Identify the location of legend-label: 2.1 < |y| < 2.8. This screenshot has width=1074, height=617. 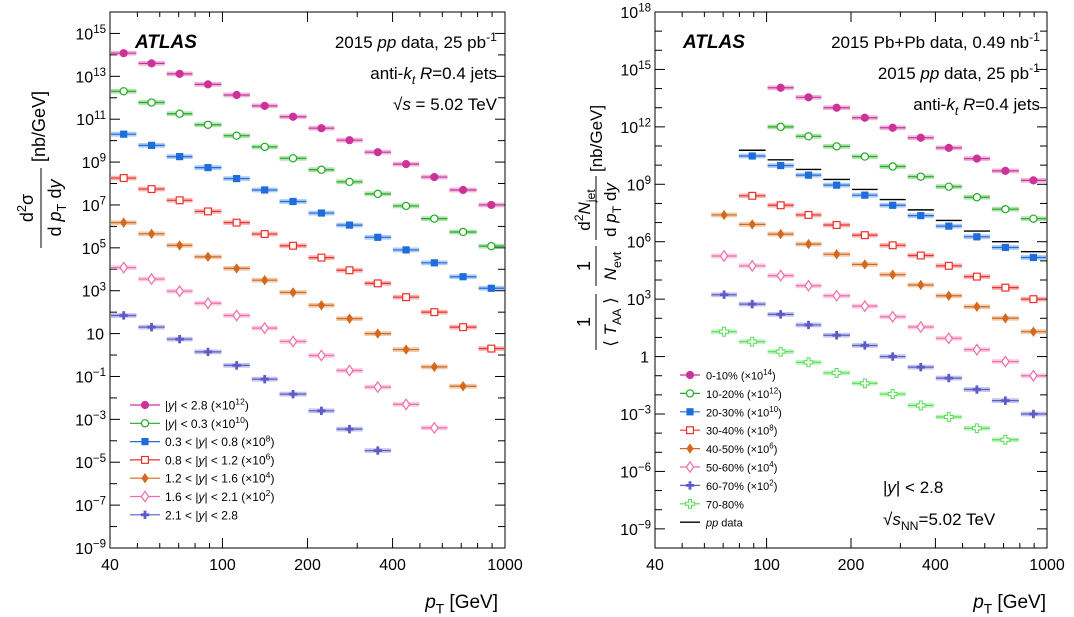
(201, 515).